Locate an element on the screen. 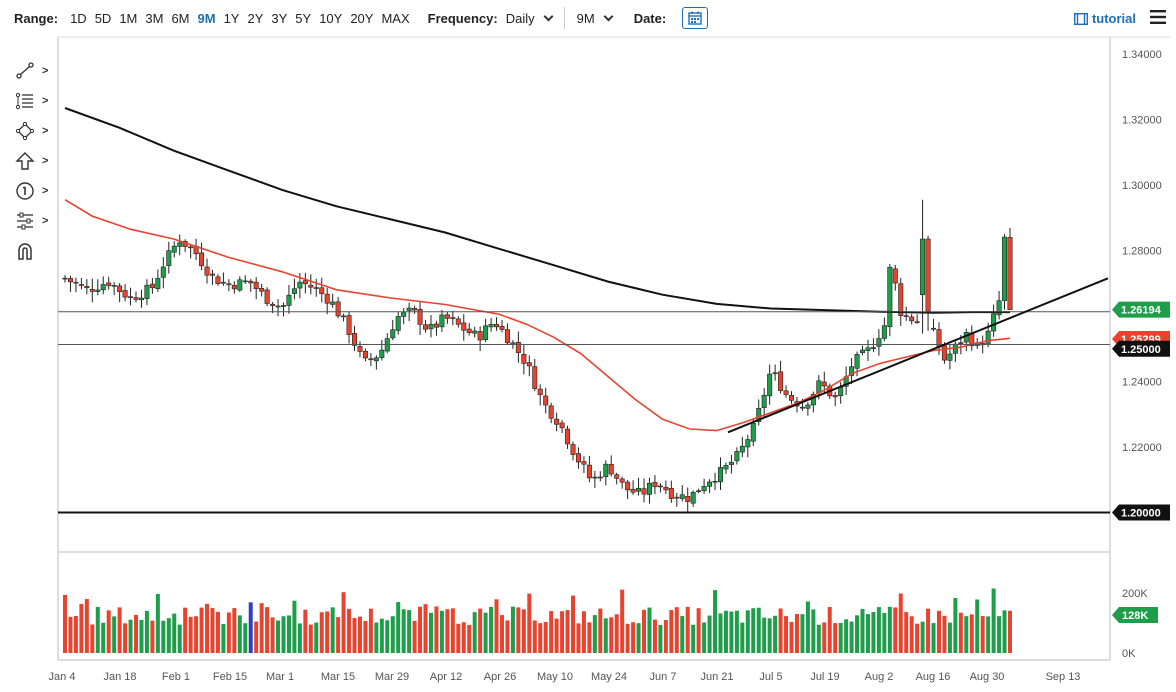 Image resolution: width=1176 pixels, height=692 pixels. y-tick-label: 1.22000 is located at coordinates (1142, 448).